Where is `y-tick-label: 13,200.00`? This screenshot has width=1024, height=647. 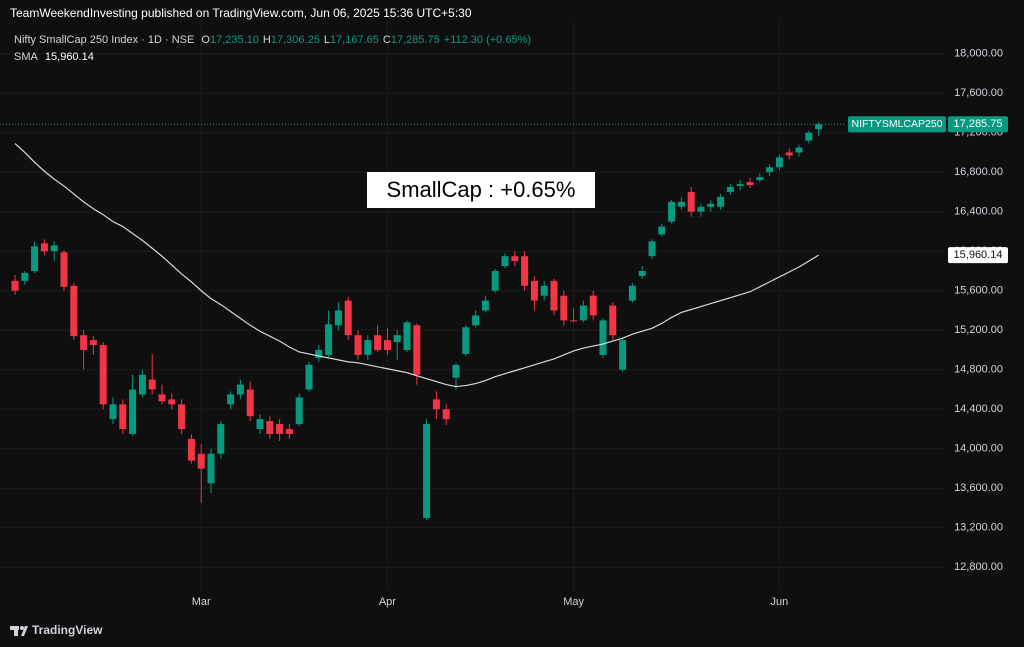
y-tick-label: 13,200.00 is located at coordinates (978, 528).